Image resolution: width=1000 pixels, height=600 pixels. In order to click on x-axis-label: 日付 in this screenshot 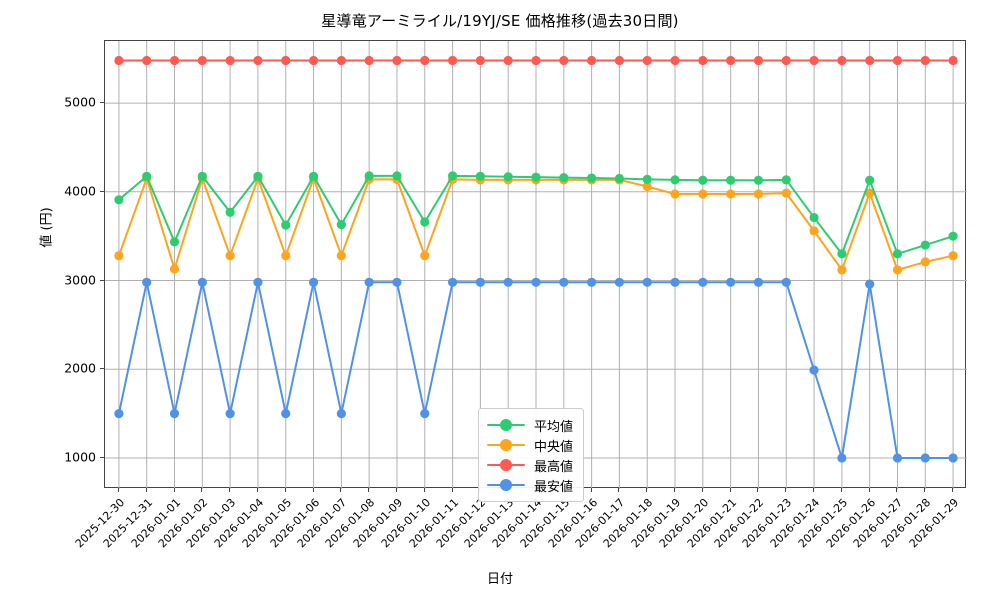, I will do `click(499, 579)`.